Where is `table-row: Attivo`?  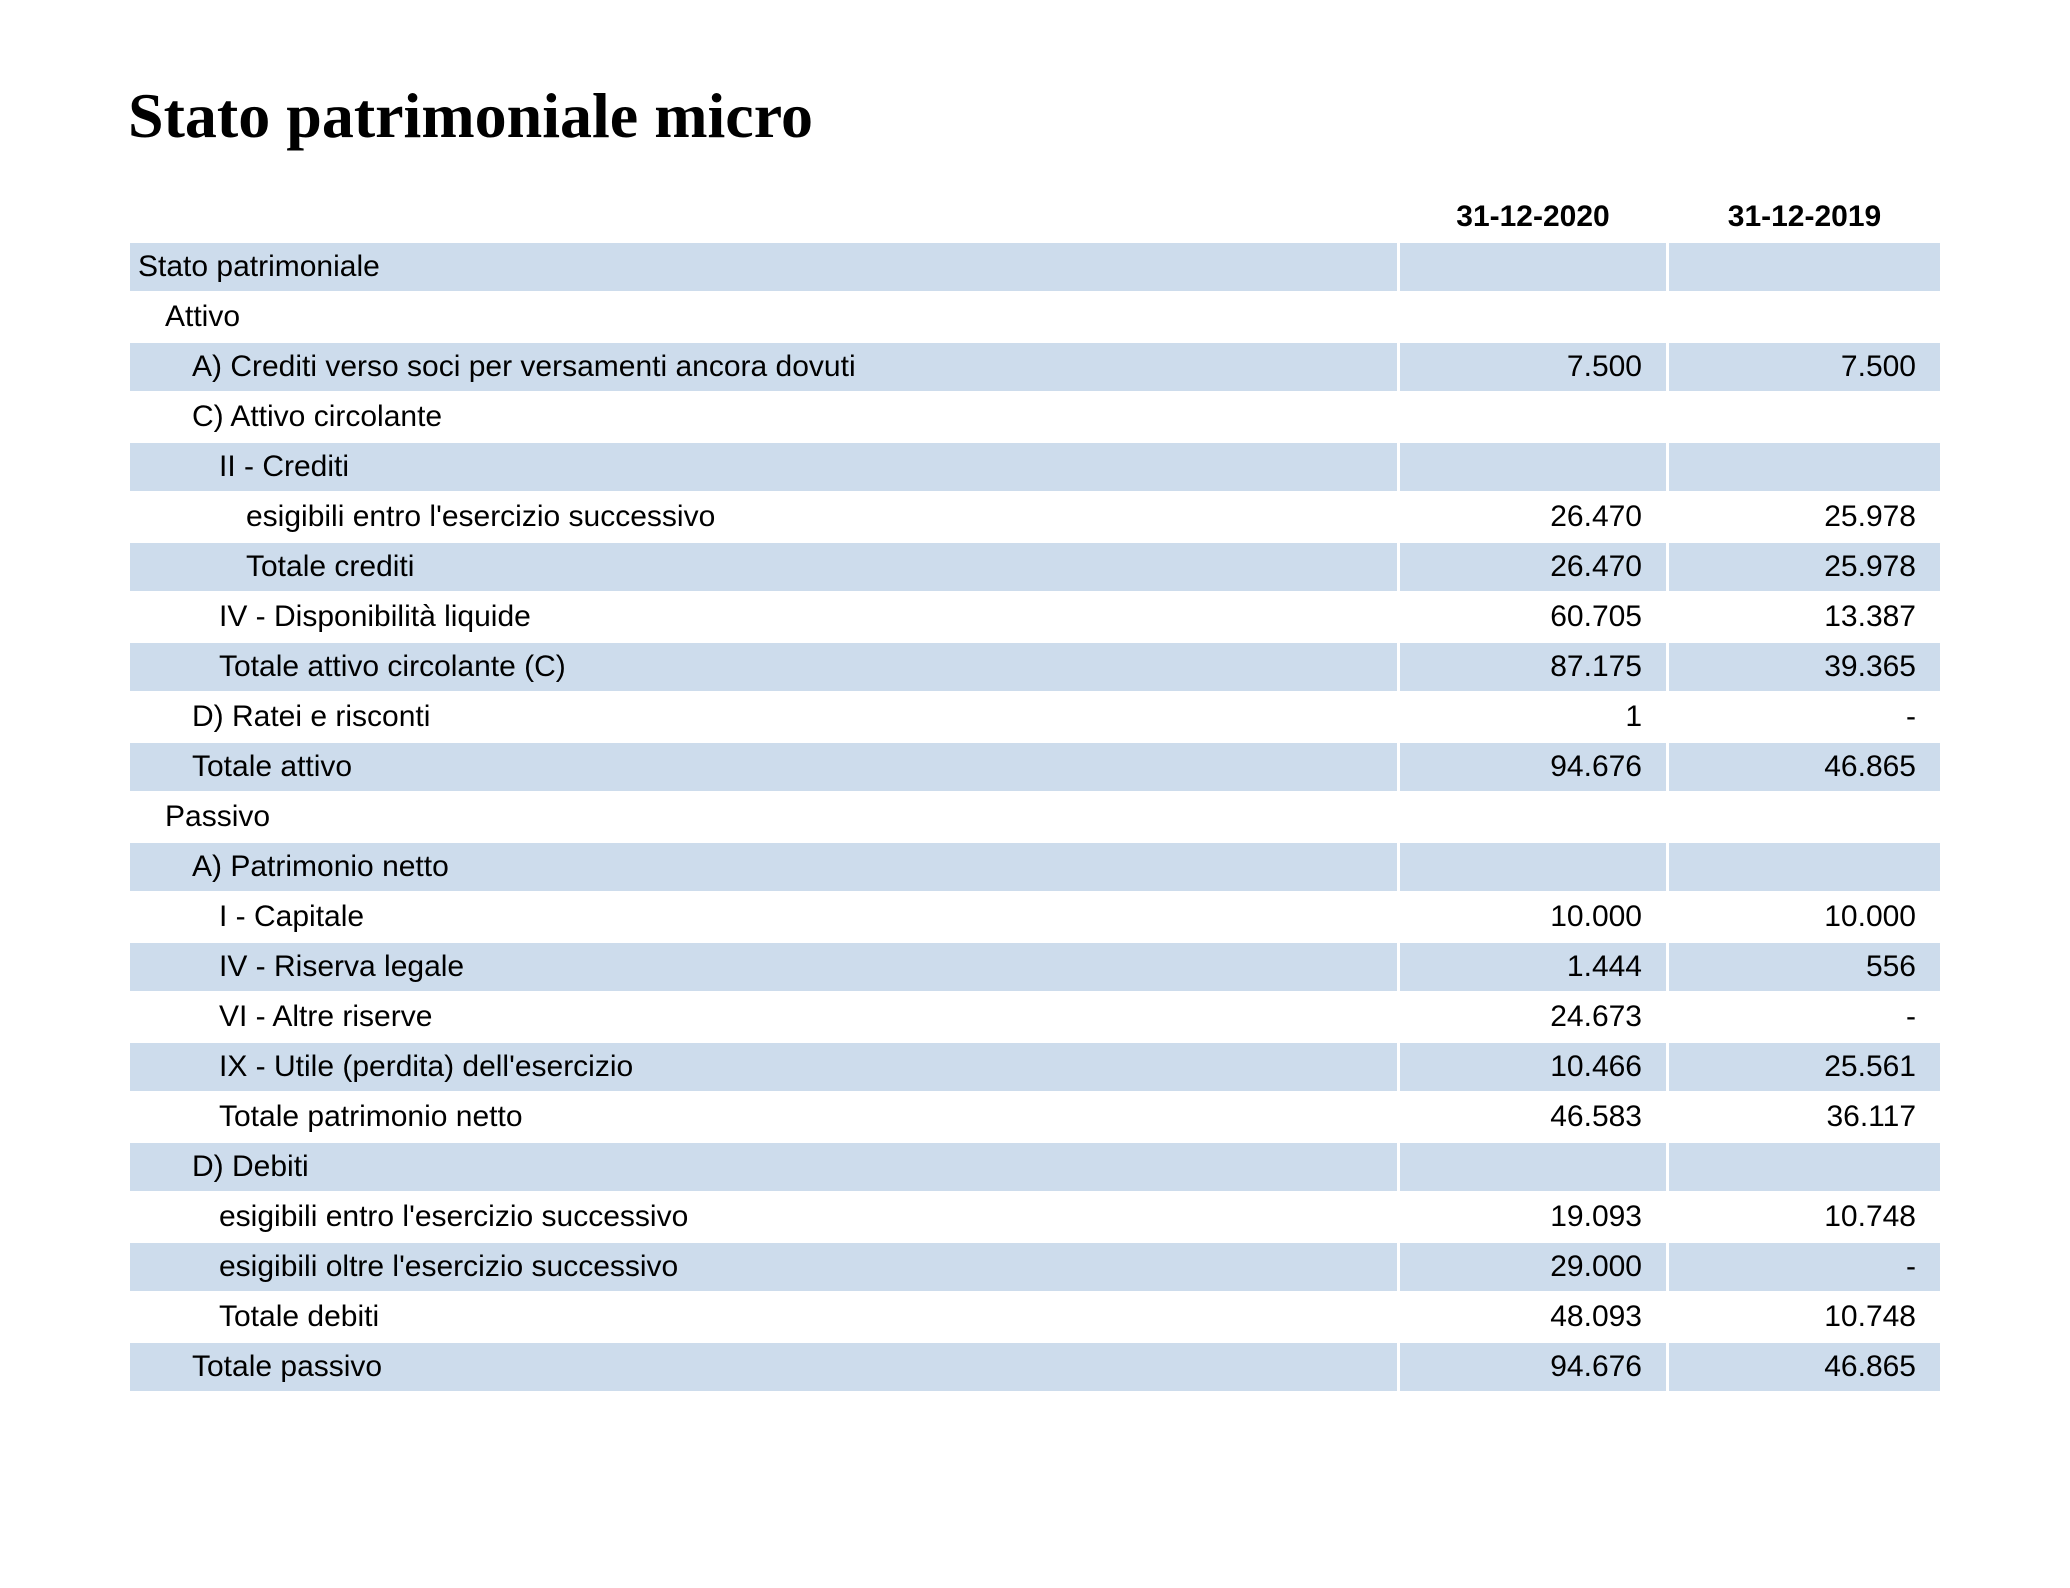 table-row: Attivo is located at coordinates (1035, 317).